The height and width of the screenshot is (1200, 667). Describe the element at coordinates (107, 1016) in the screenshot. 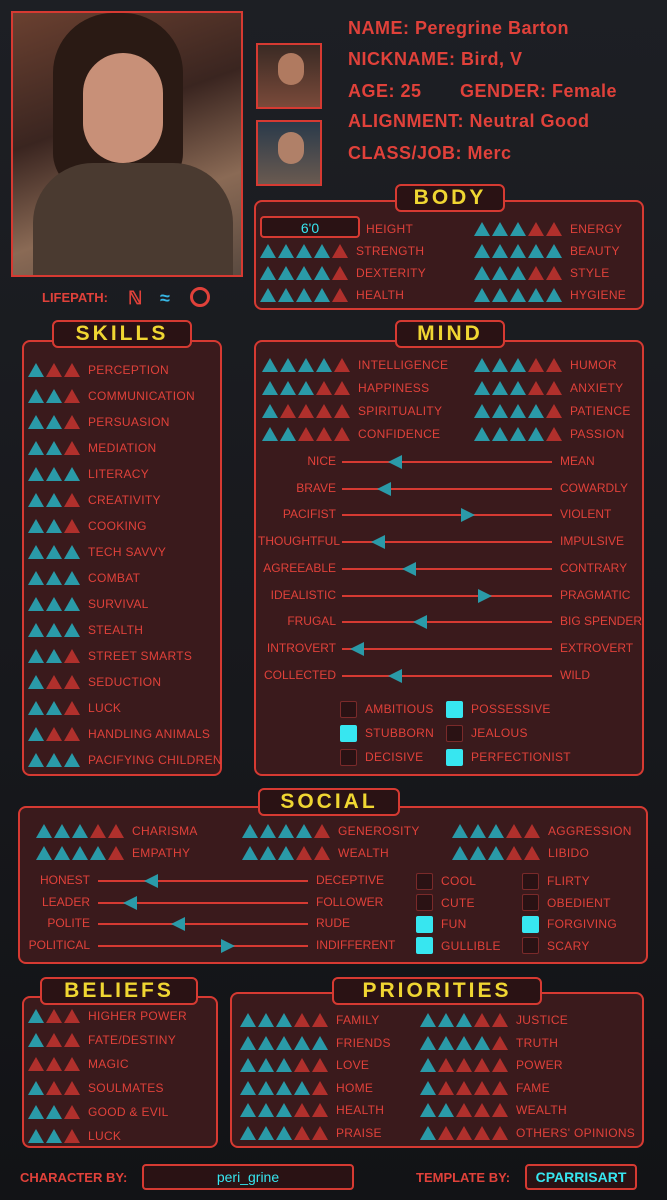

I see `rating-row: HIGHER POWER` at that location.